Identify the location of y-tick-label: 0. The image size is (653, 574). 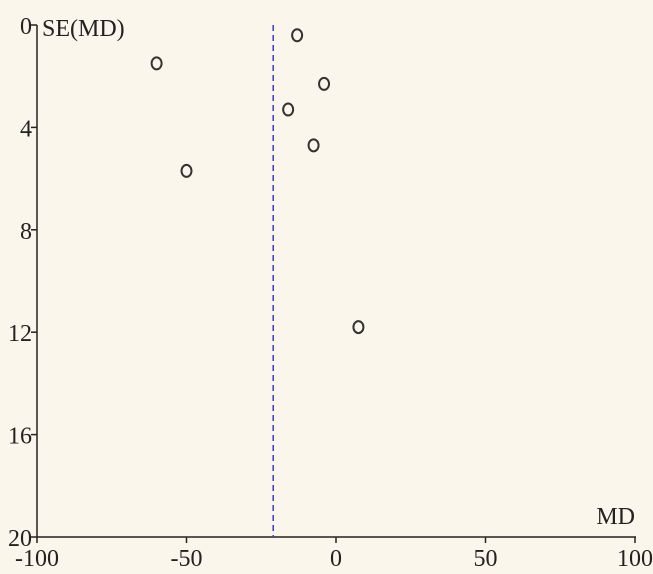
(26, 27).